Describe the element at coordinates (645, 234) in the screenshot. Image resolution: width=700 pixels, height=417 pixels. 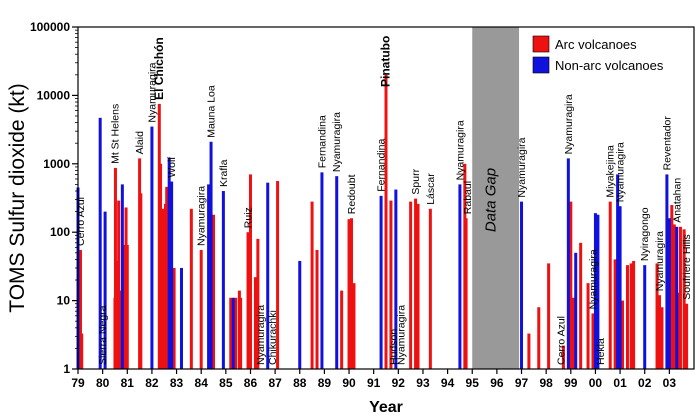
I see `volcano-label: Nyiragongo` at that location.